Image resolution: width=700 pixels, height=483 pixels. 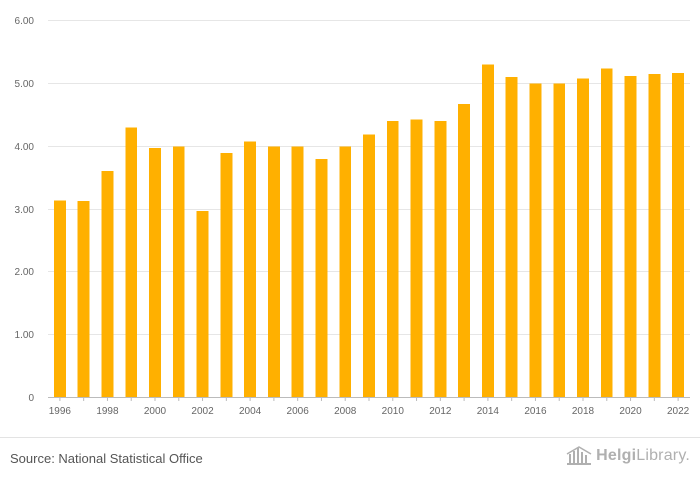 I want to click on x-tick-label: 1996, so click(x=60, y=411).